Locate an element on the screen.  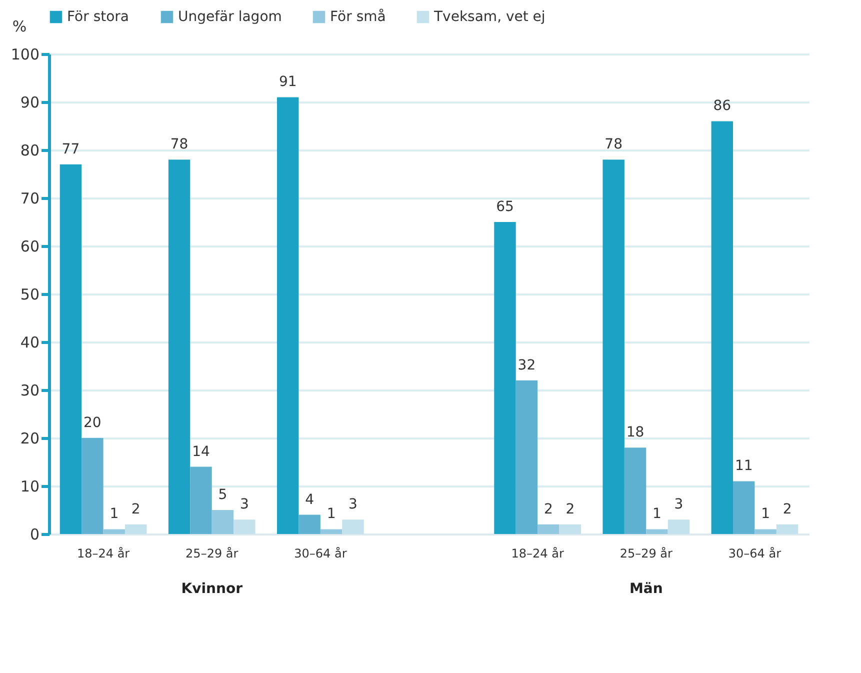
text: Kvinnor is located at coordinates (212, 589).